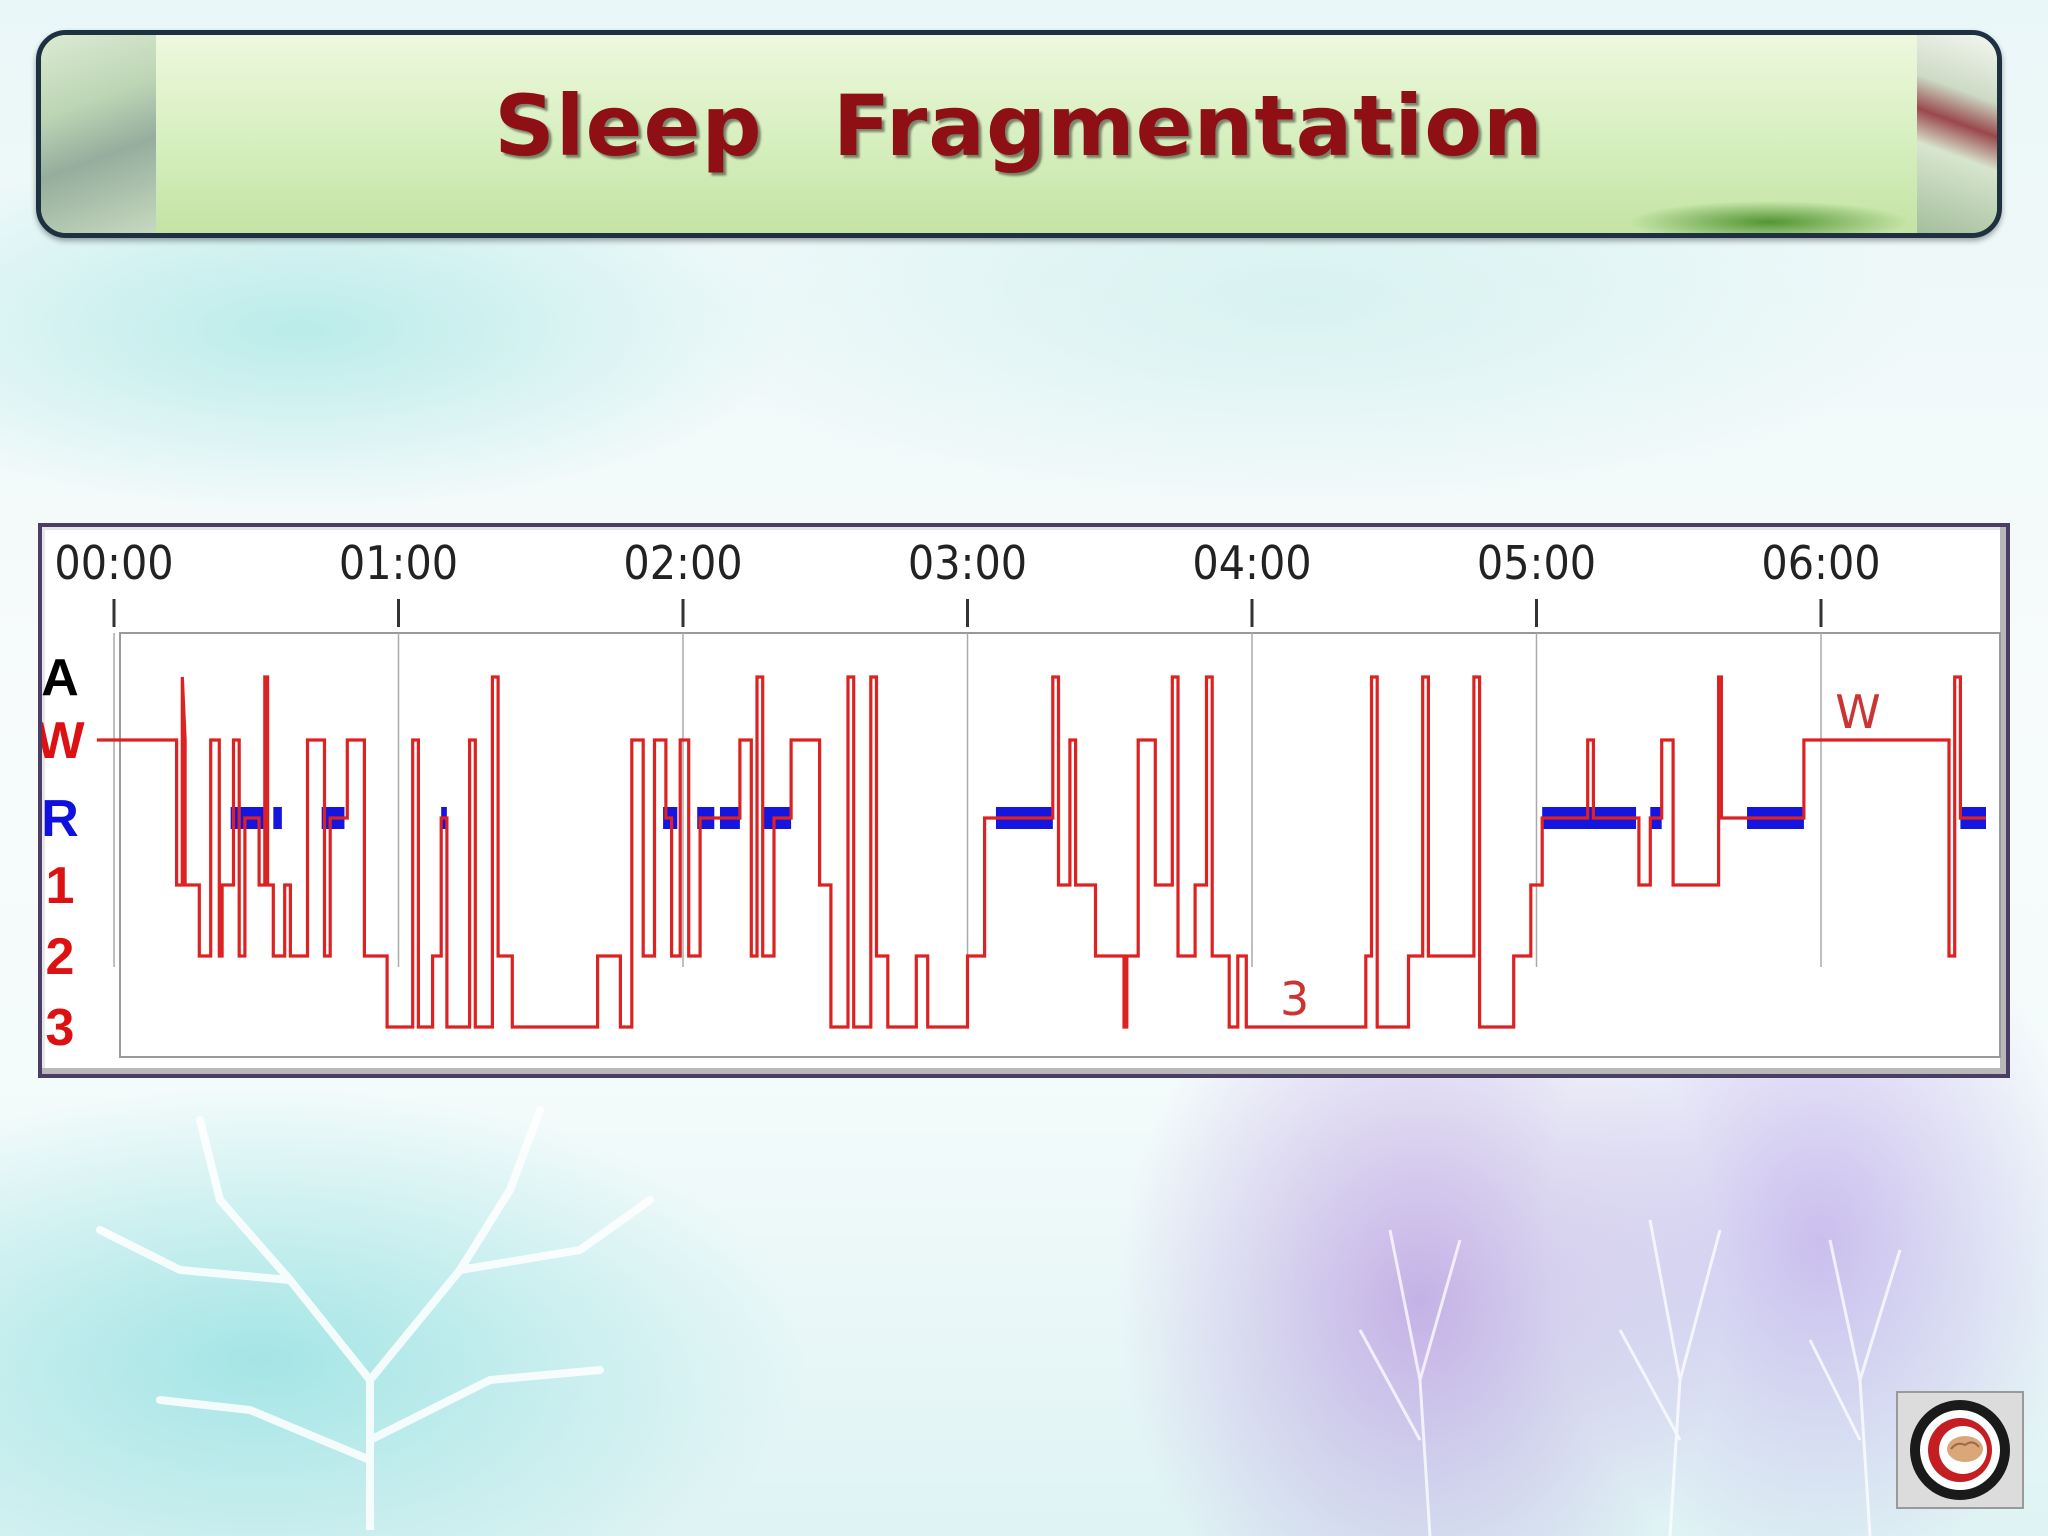 This screenshot has width=2048, height=1536. What do you see at coordinates (1727, 205) in the screenshot?
I see `banner-leaves-decoration` at bounding box center [1727, 205].